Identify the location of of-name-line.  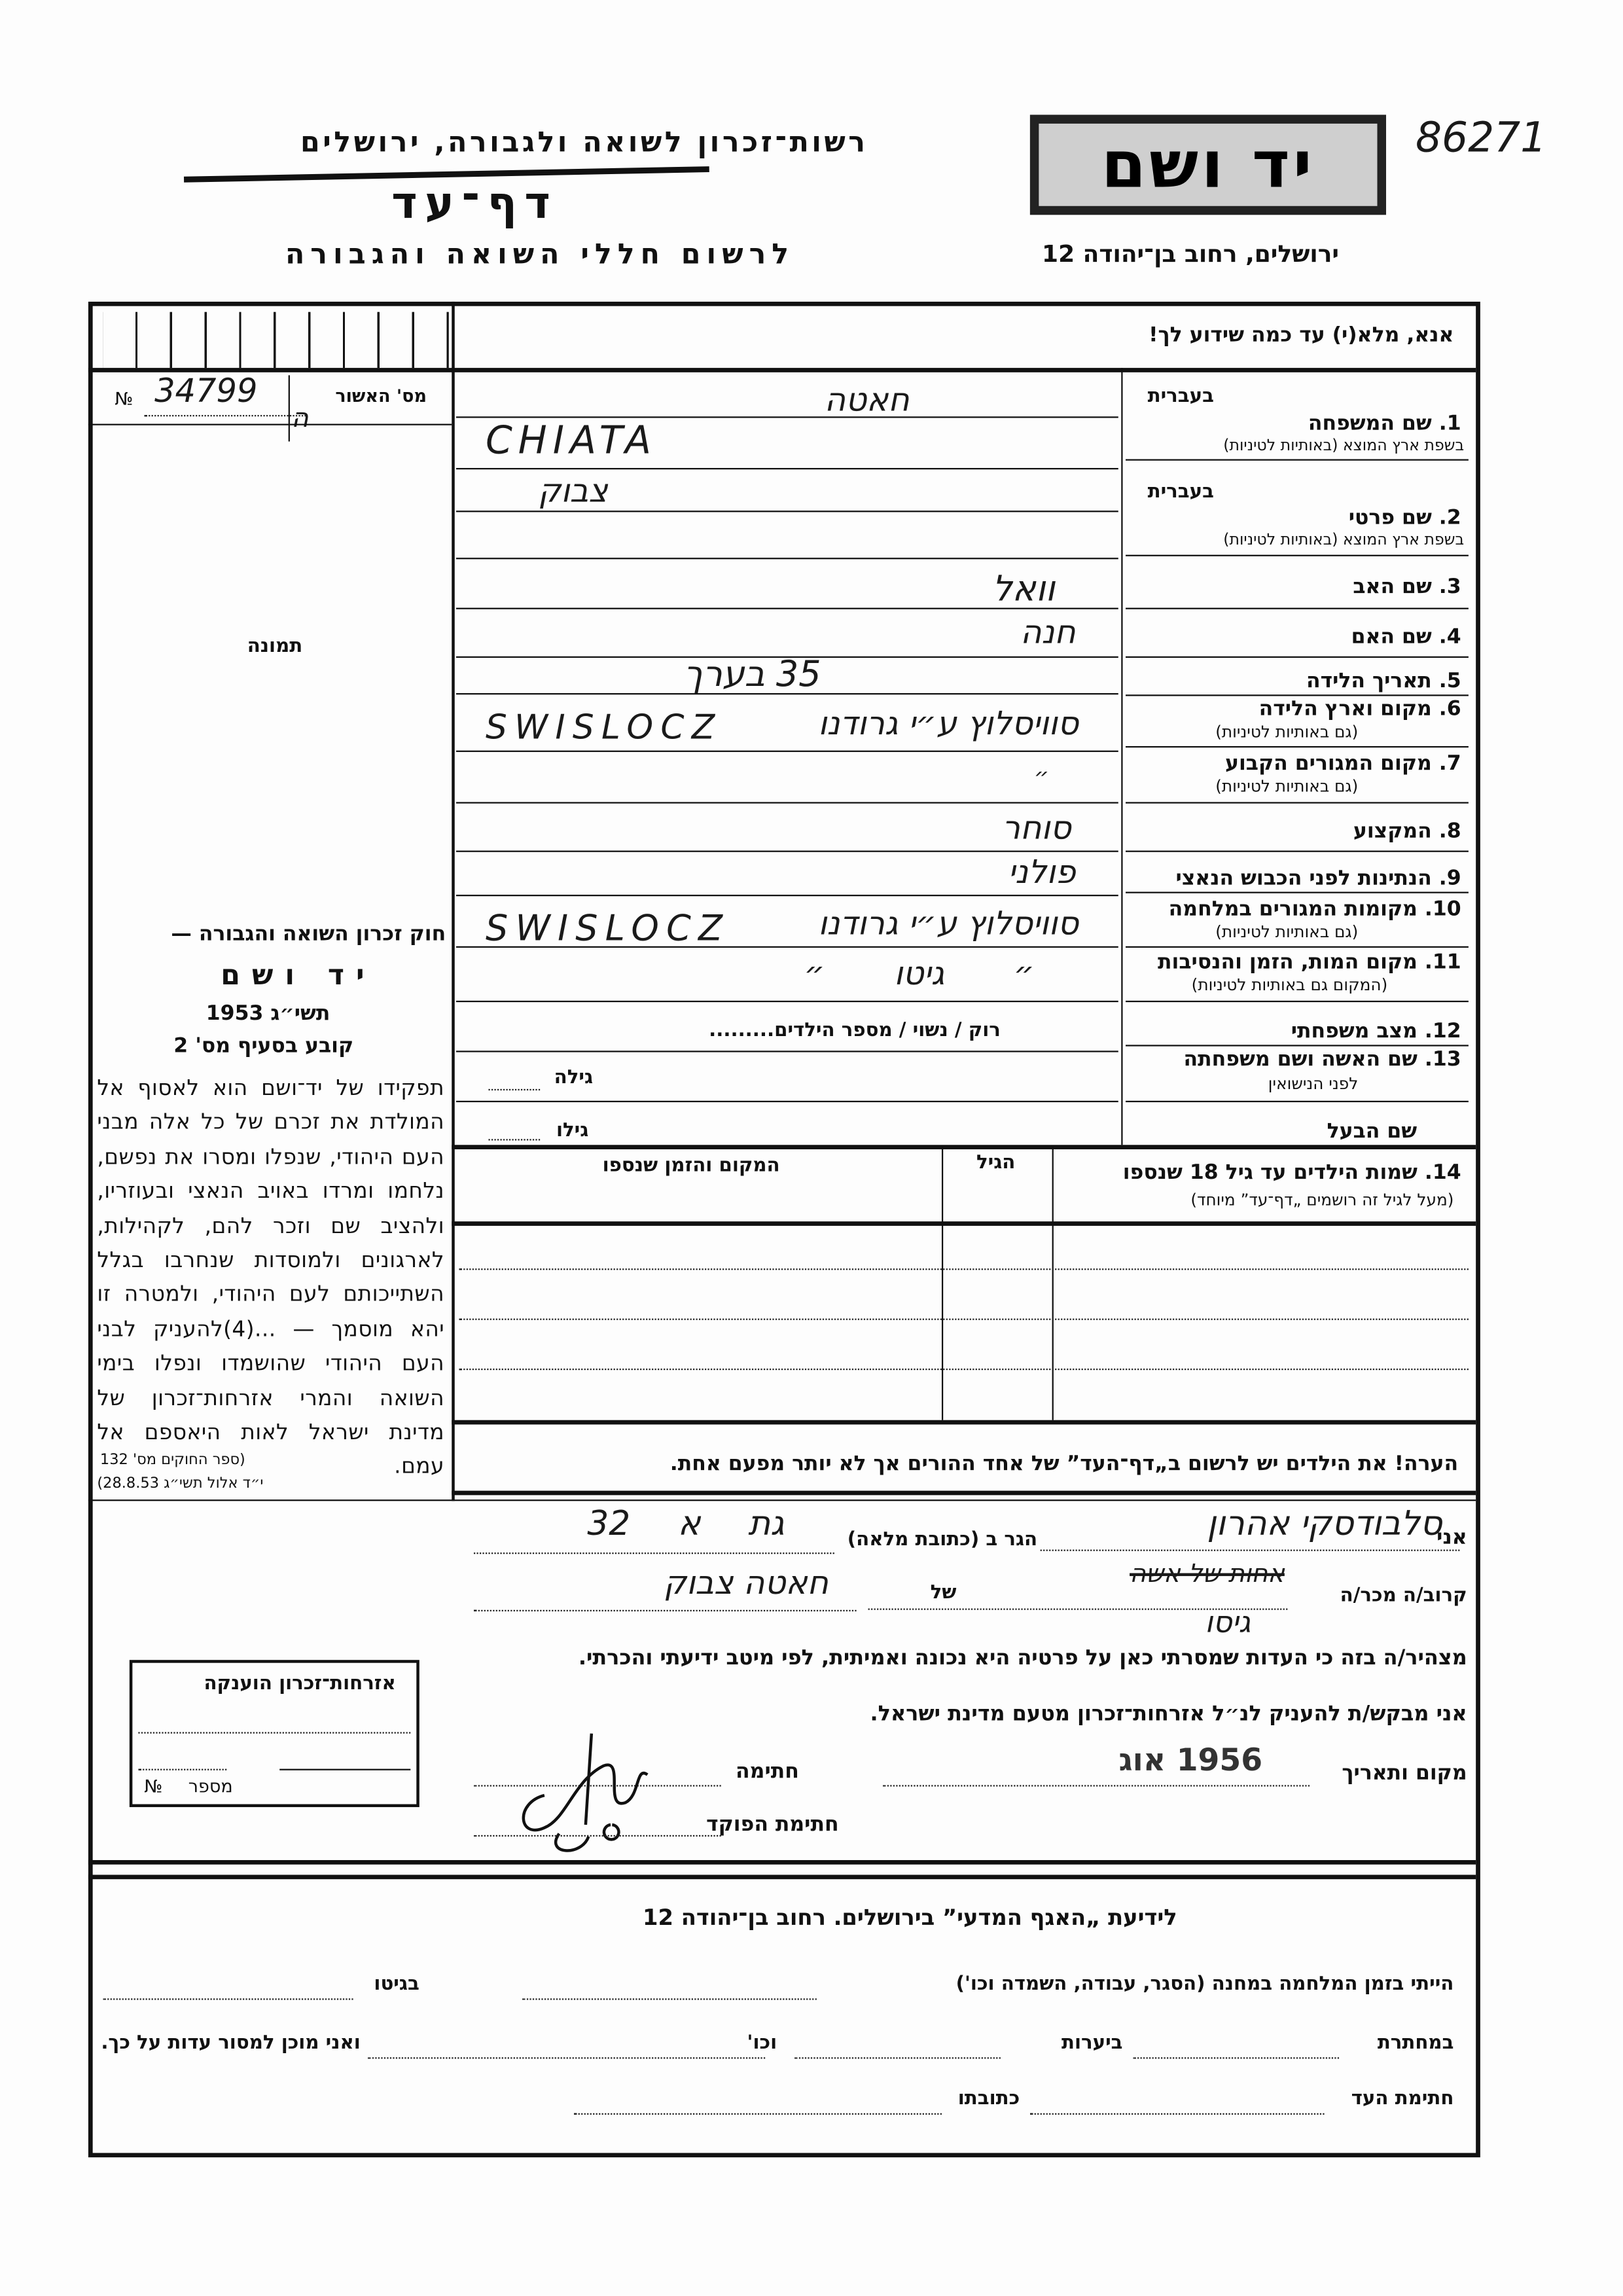
(665, 1610).